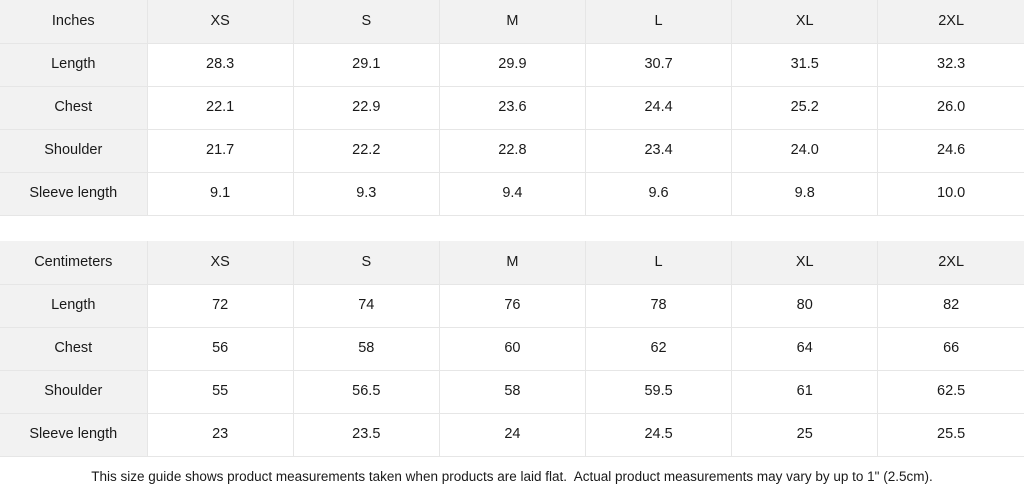  I want to click on table-row: Shoulder 55 56.5 58 59.5 61 62.5, so click(512, 392).